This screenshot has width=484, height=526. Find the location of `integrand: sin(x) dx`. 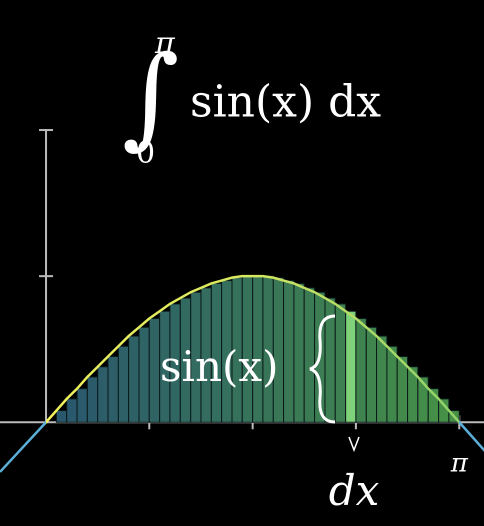

integrand: sin(x) dx is located at coordinates (285, 102).